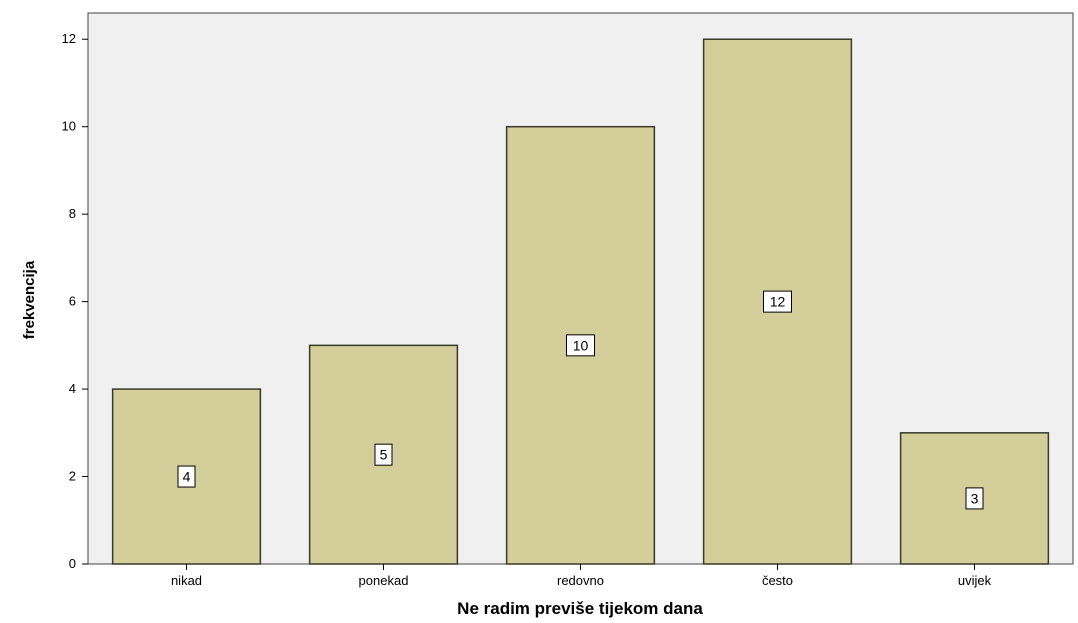 The width and height of the screenshot is (1078, 623). I want to click on data-label: 10, so click(581, 345).